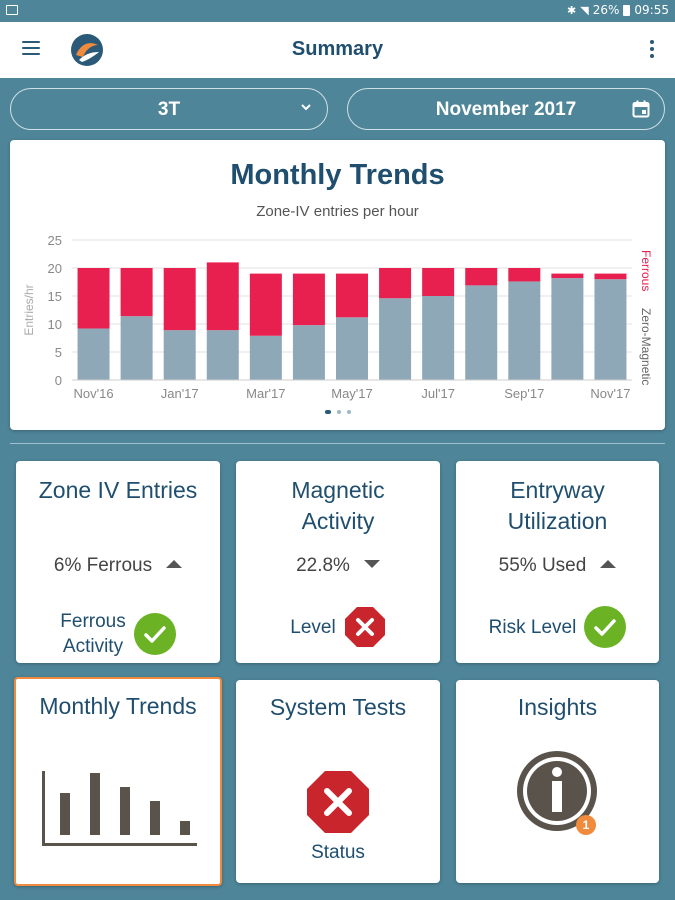 This screenshot has width=675, height=900. Describe the element at coordinates (557, 506) in the screenshot. I see `tile-title: Entryway Utilization` at that location.